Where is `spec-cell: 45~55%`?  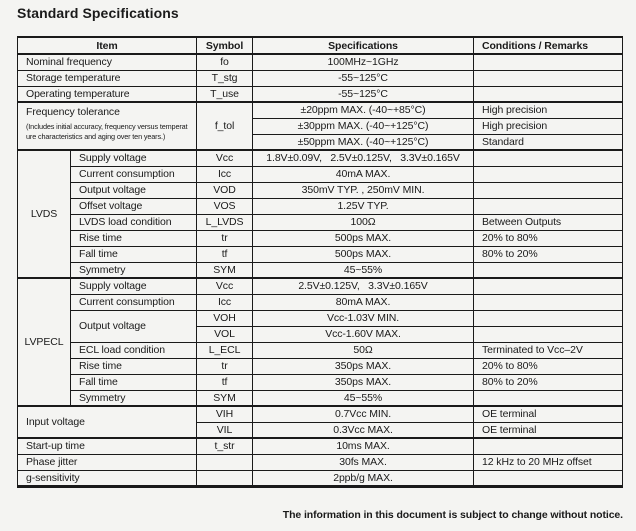 spec-cell: 45~55% is located at coordinates (363, 398).